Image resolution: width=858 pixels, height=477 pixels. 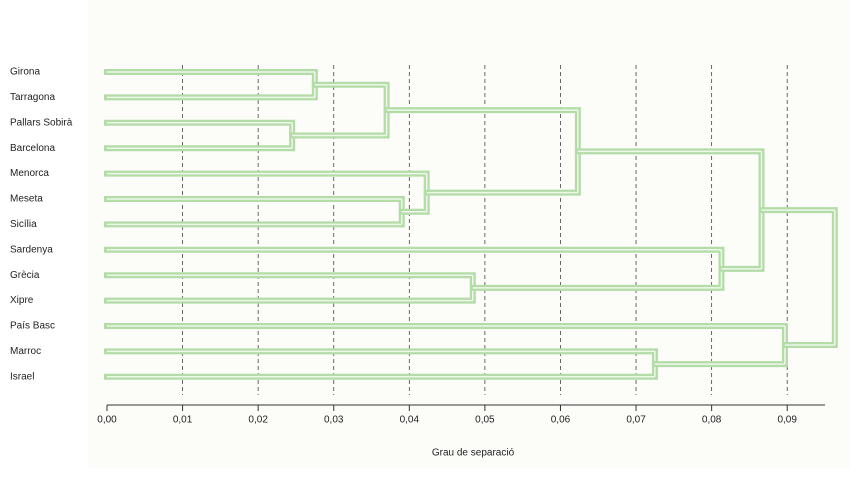 I want to click on leaf-label: Xipre, so click(x=22, y=300).